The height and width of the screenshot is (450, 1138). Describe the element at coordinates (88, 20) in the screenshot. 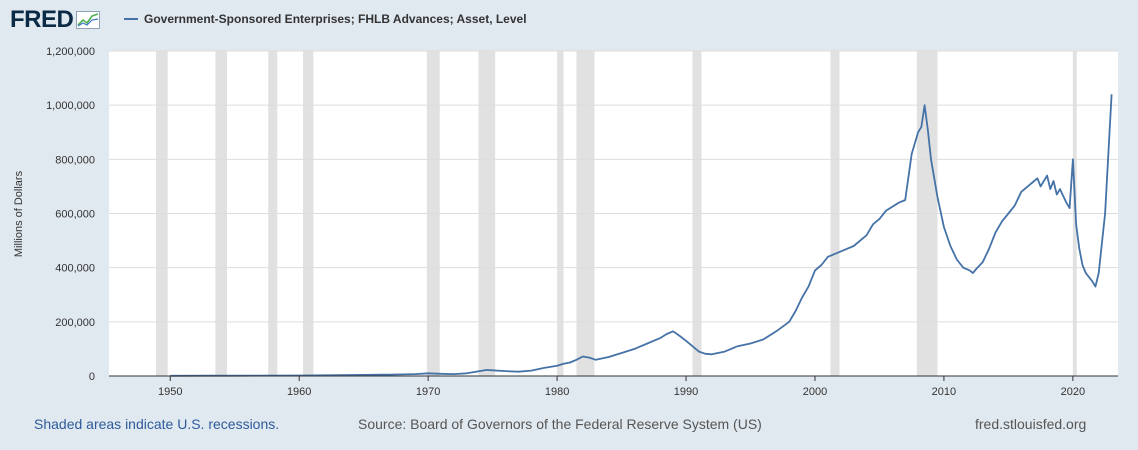

I see `trend-graph-icon` at that location.